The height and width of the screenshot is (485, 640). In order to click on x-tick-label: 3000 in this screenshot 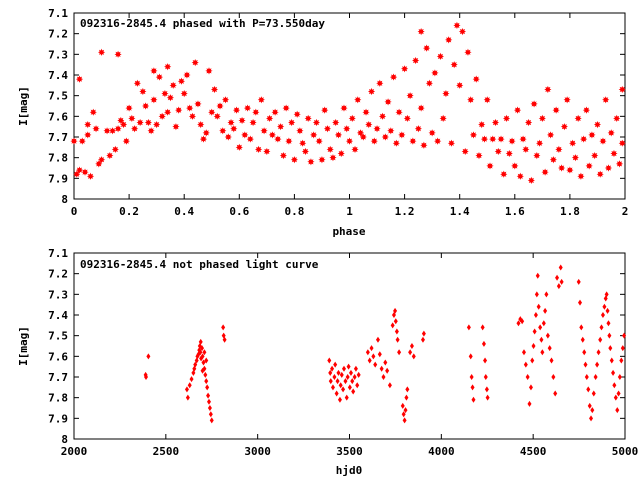, I will do `click(257, 451)`.